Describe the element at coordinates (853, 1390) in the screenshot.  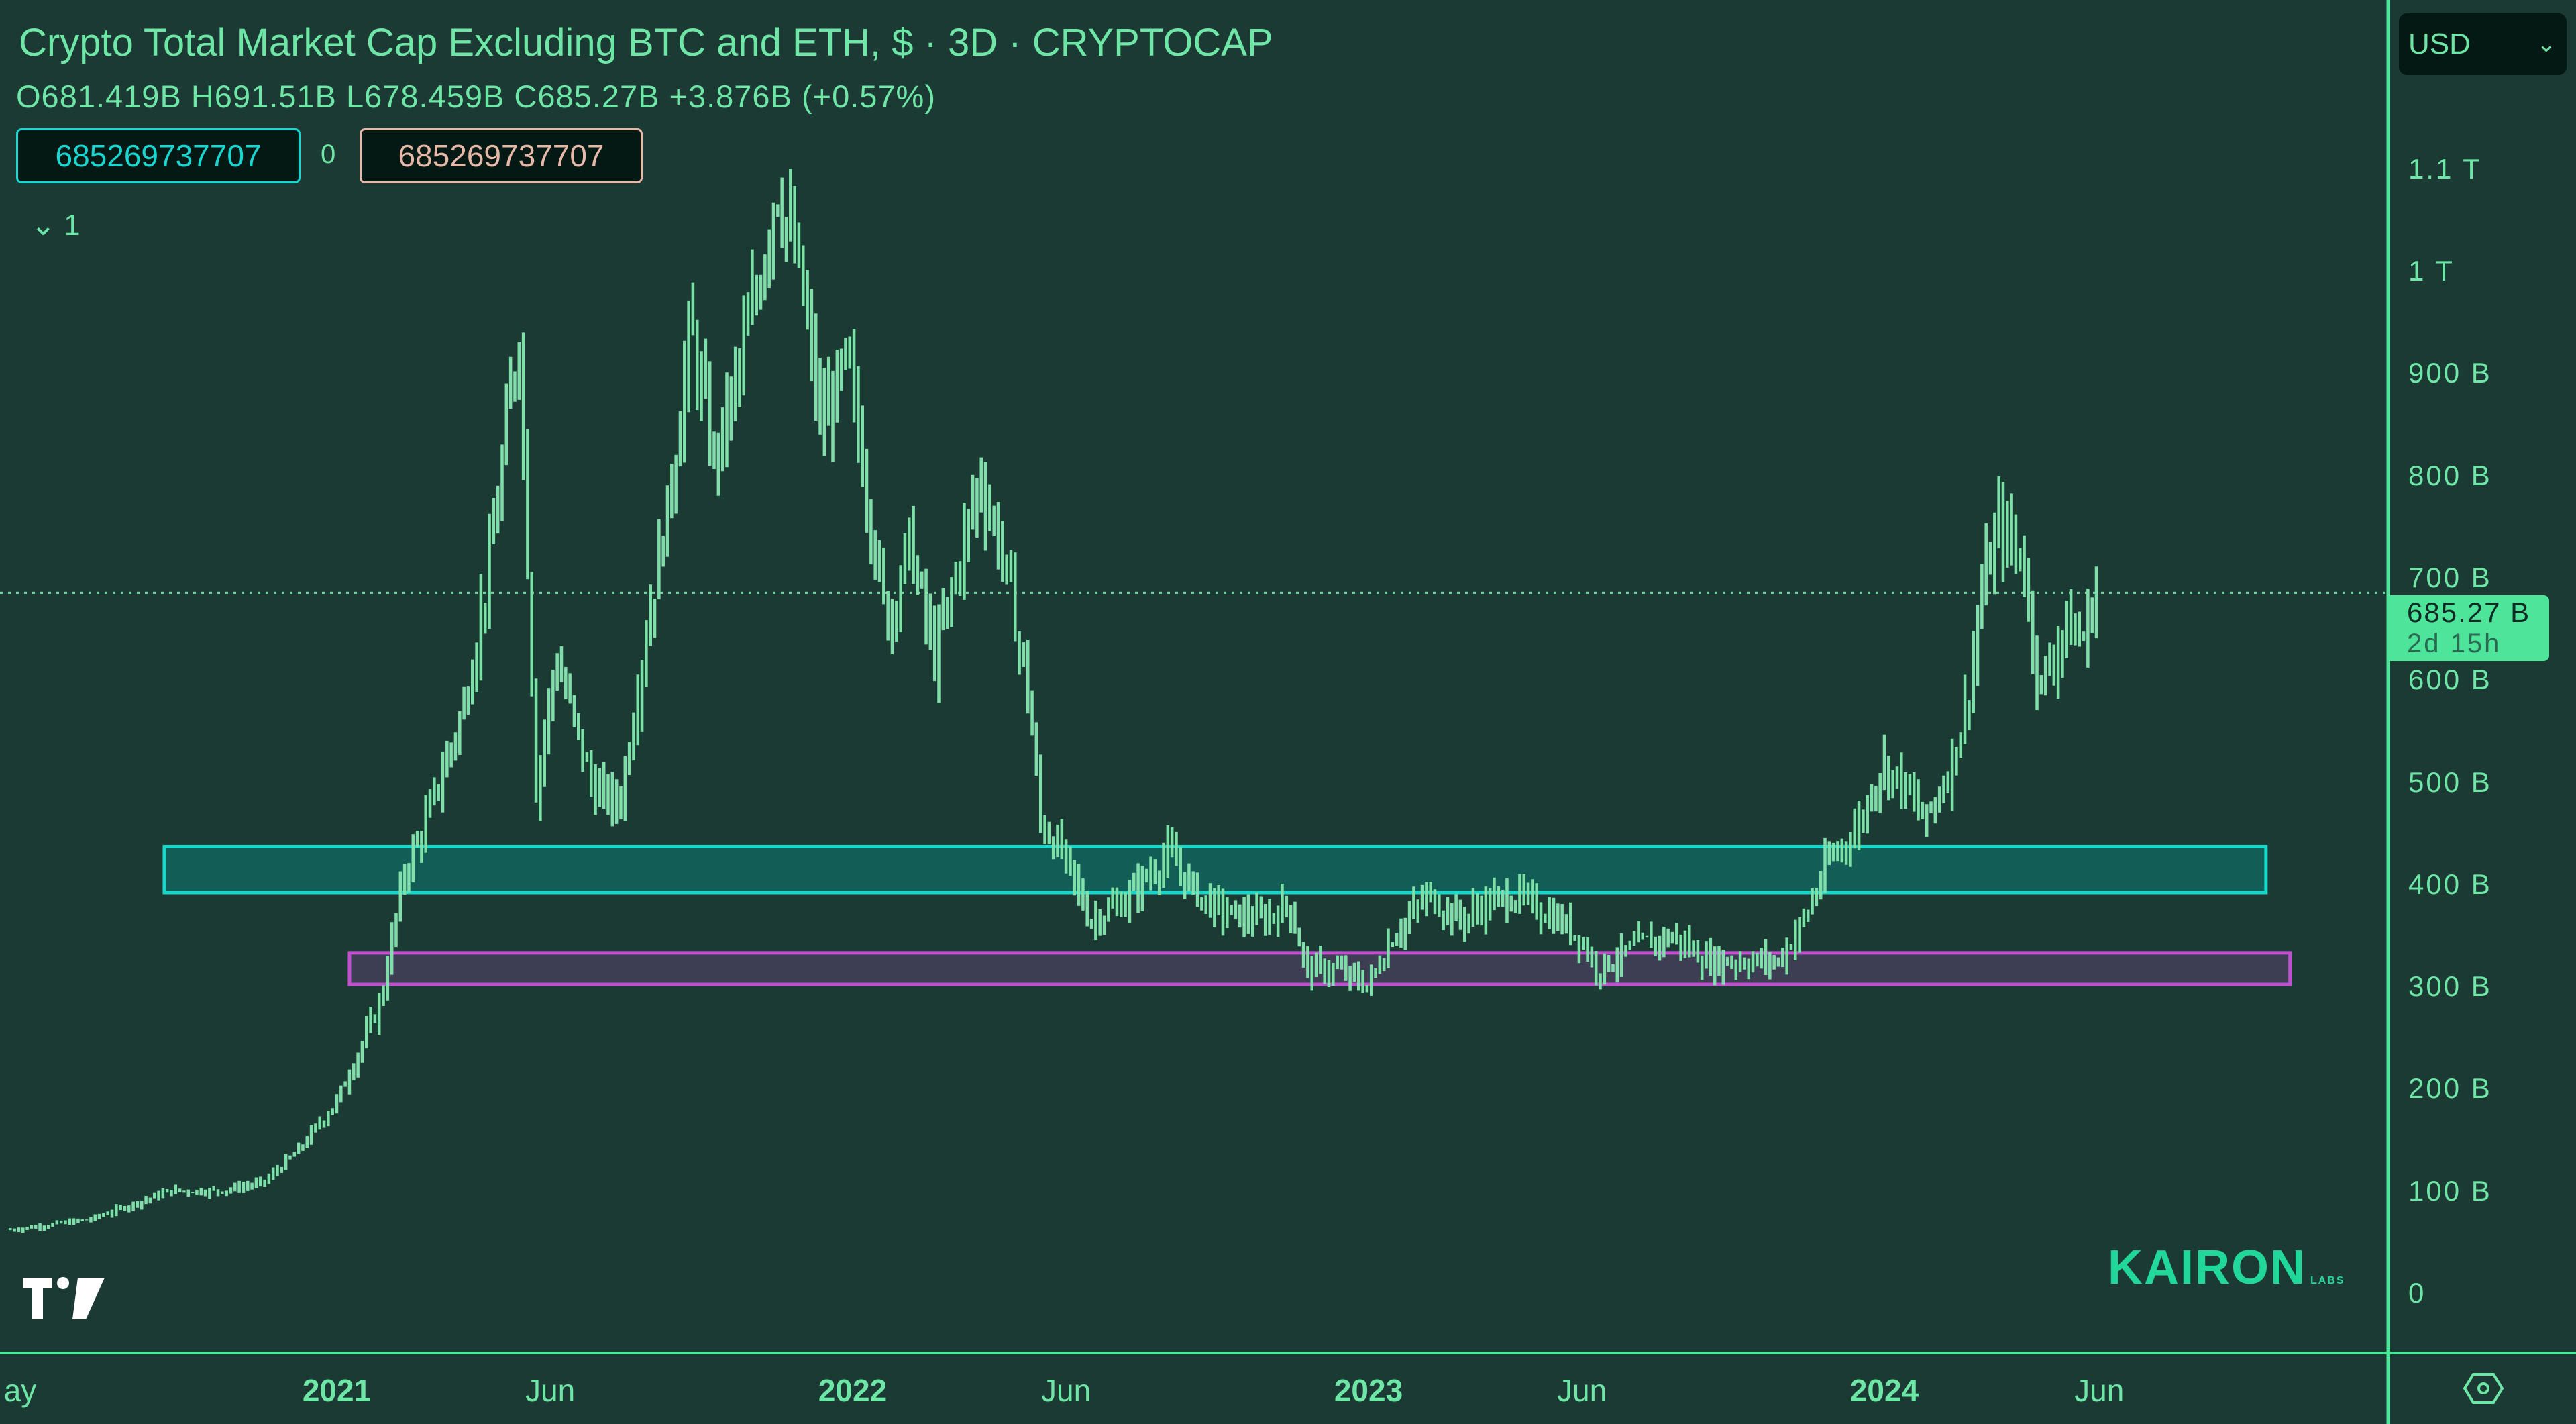
I see `time-tick-label: 2022` at that location.